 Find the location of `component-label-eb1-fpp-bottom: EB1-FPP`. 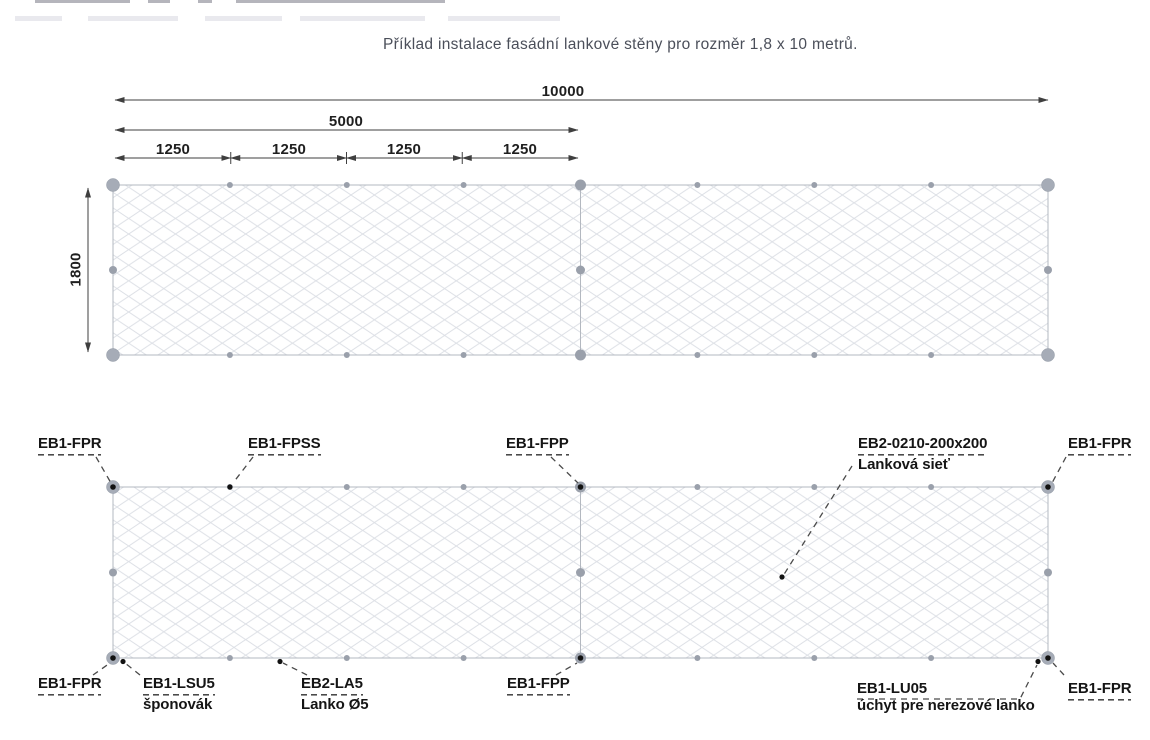

component-label-eb1-fpp-bottom: EB1-FPP is located at coordinates (538, 686).